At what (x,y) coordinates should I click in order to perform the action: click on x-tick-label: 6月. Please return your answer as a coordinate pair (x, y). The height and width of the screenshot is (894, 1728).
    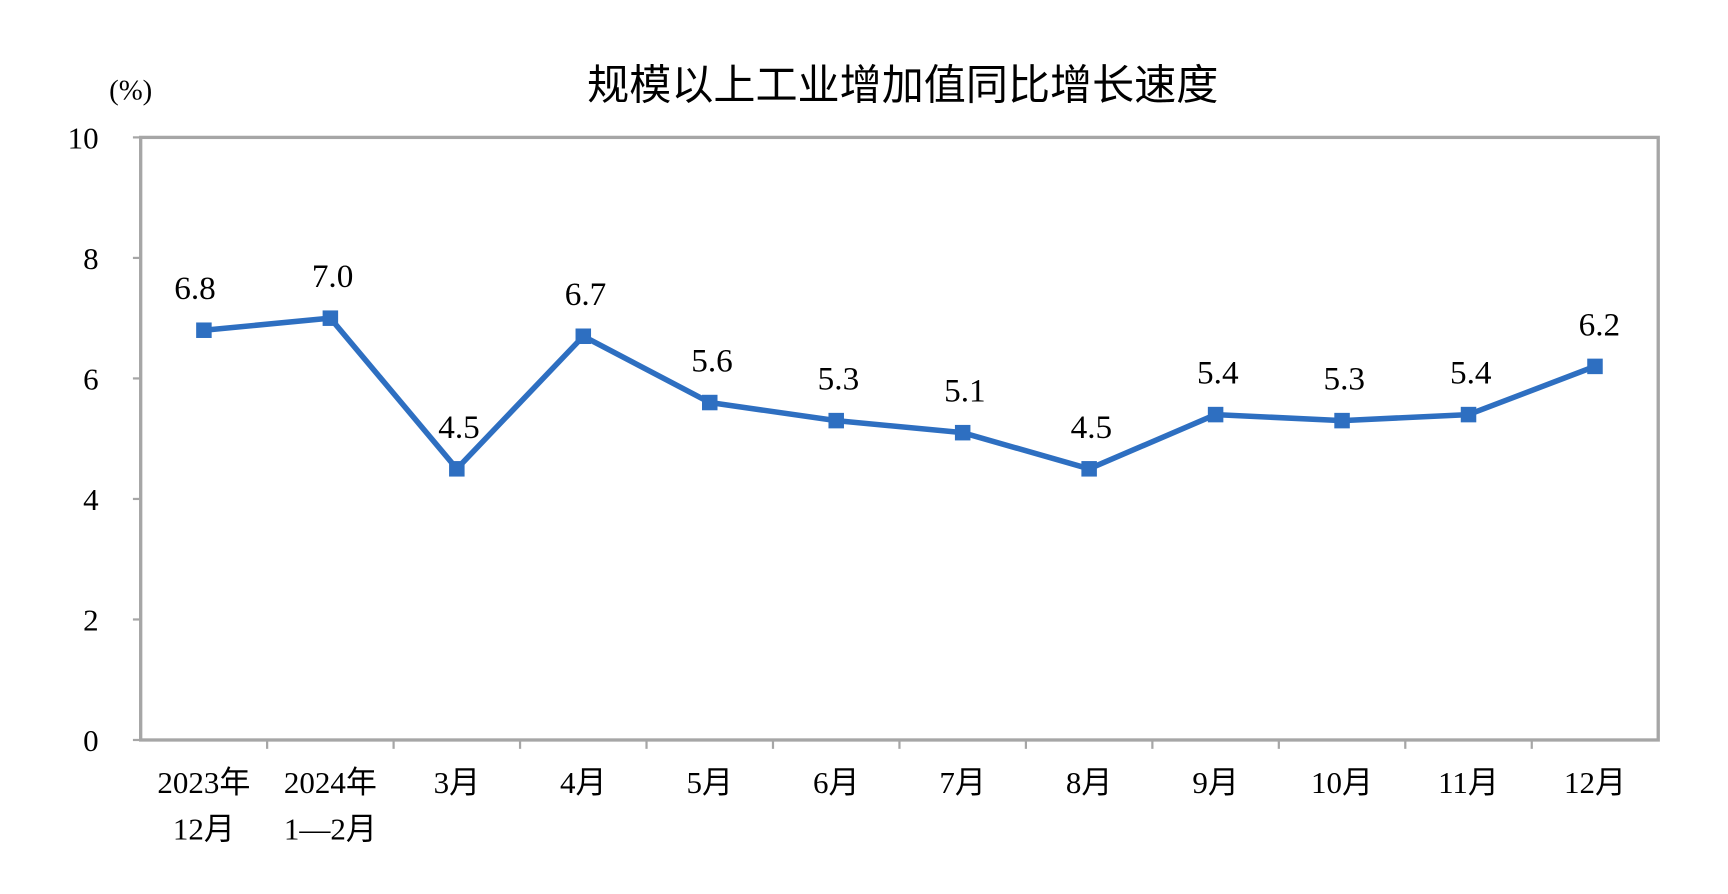
    Looking at the image, I should click on (836, 782).